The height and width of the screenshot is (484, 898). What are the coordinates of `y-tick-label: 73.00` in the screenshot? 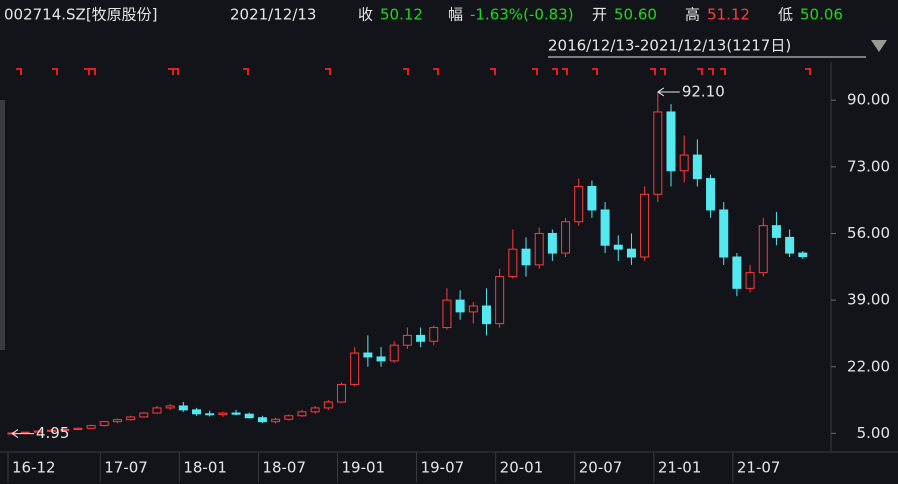 It's located at (868, 166).